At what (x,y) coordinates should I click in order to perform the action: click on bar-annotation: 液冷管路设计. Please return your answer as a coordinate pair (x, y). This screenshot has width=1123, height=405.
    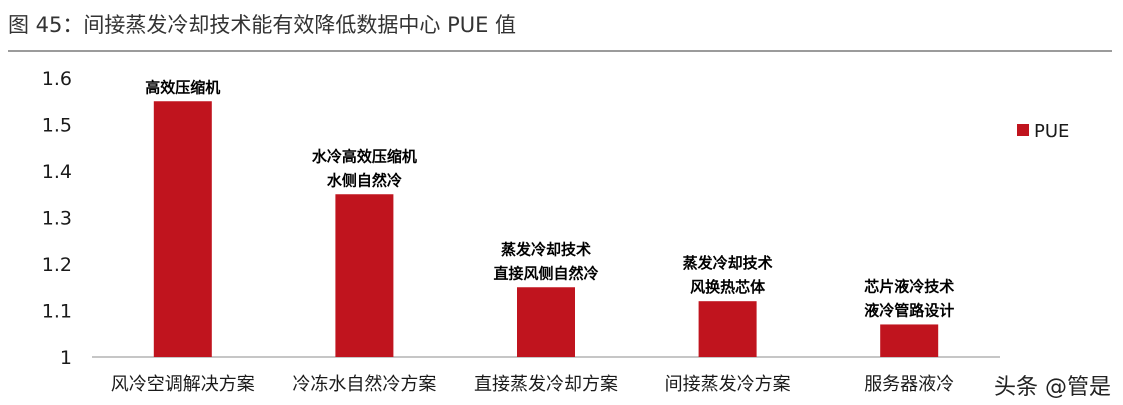
    Looking at the image, I should click on (909, 310).